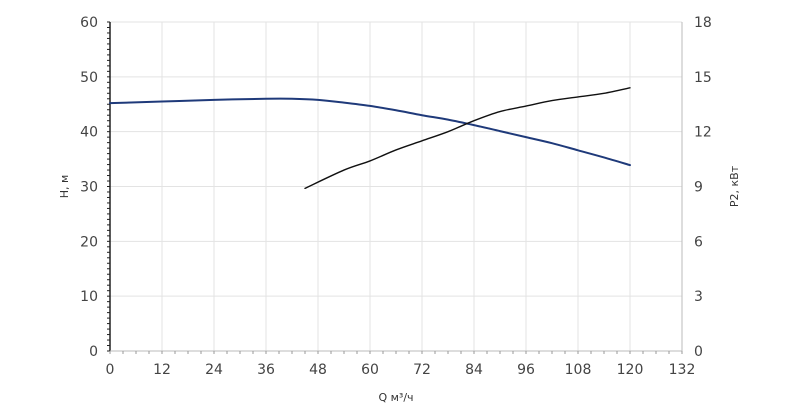  Describe the element at coordinates (698, 297) in the screenshot. I see `y-right-tick-label: 3` at that location.